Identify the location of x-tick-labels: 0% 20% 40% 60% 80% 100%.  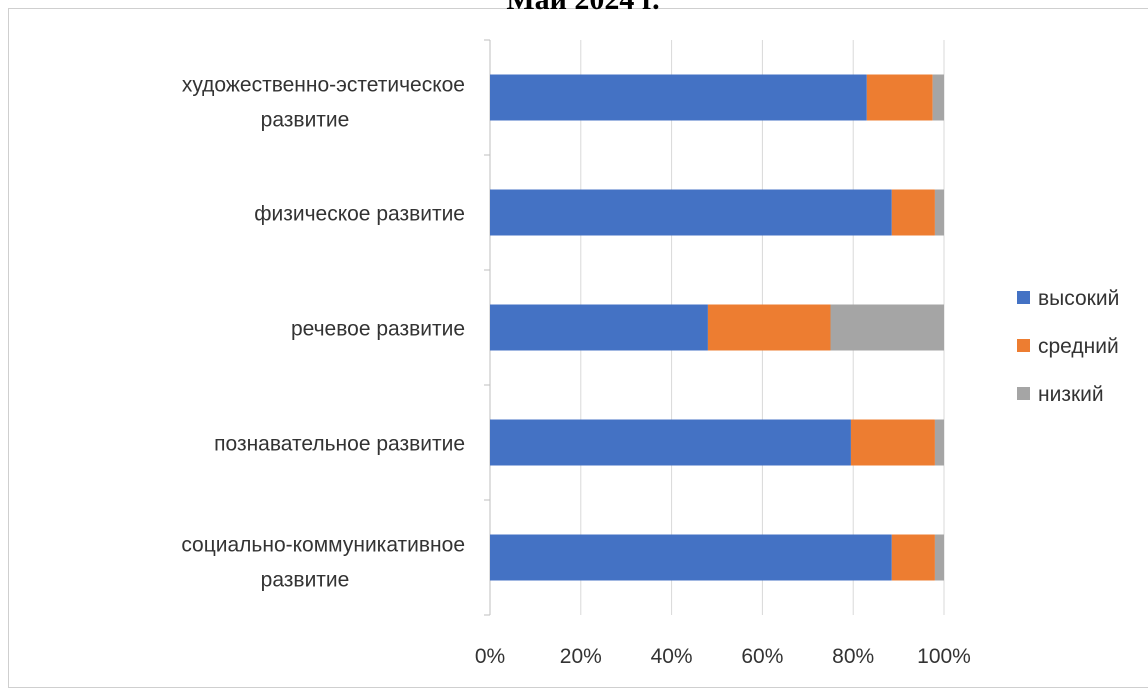
(723, 656).